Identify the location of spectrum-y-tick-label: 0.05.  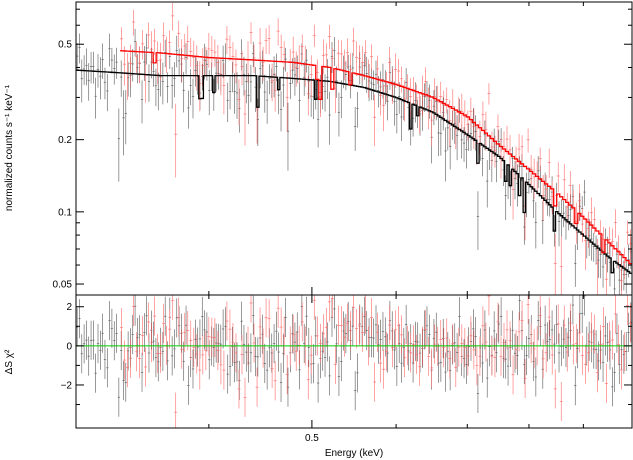
(63, 285).